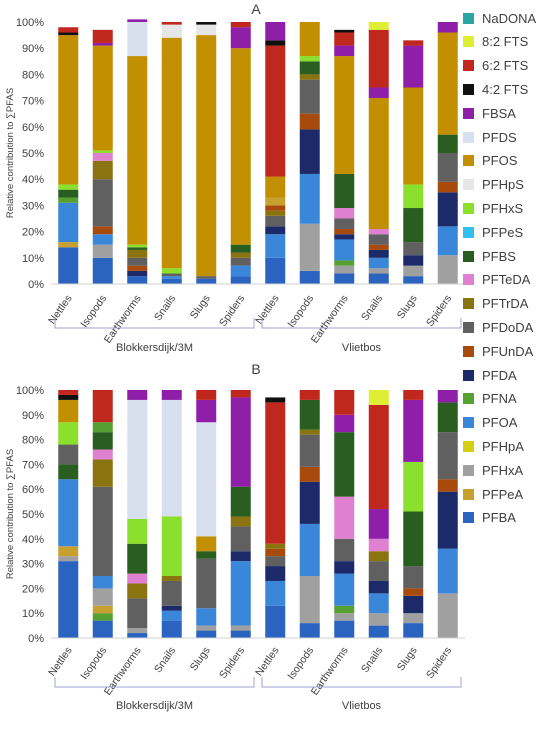 The width and height of the screenshot is (550, 729). What do you see at coordinates (154, 682) in the screenshot?
I see `group-bracket` at bounding box center [154, 682].